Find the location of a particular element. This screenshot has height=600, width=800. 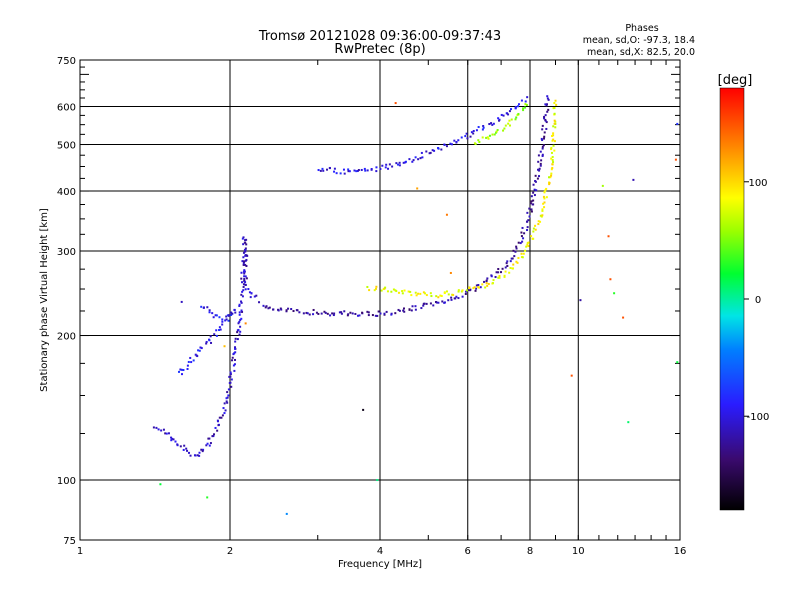

y-tick-label: 75 is located at coordinates (69, 541).